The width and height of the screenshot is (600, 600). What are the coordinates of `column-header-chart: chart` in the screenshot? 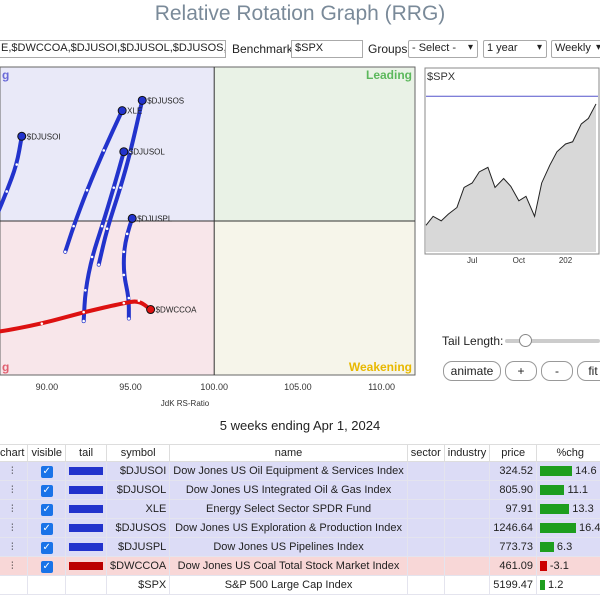 It's located at (14, 453).